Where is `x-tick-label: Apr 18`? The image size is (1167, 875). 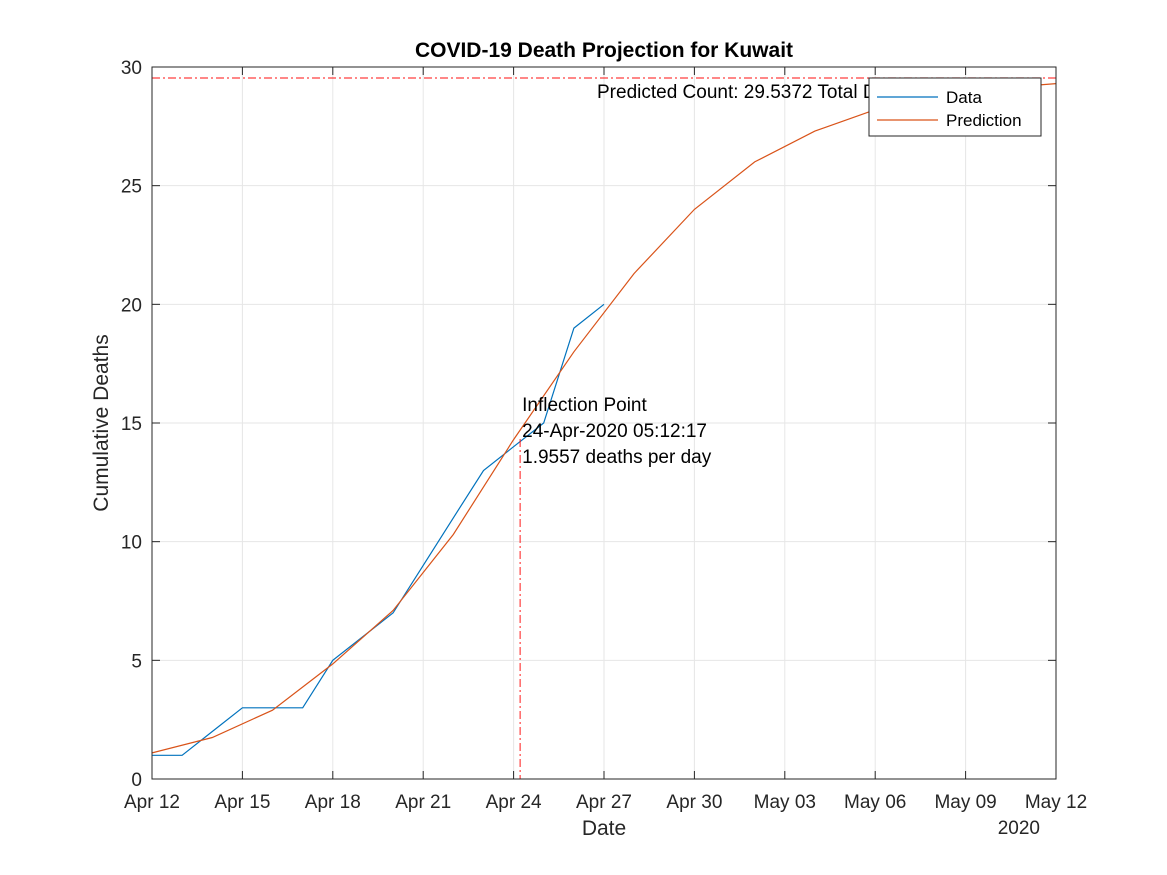
x-tick-label: Apr 18 is located at coordinates (333, 802).